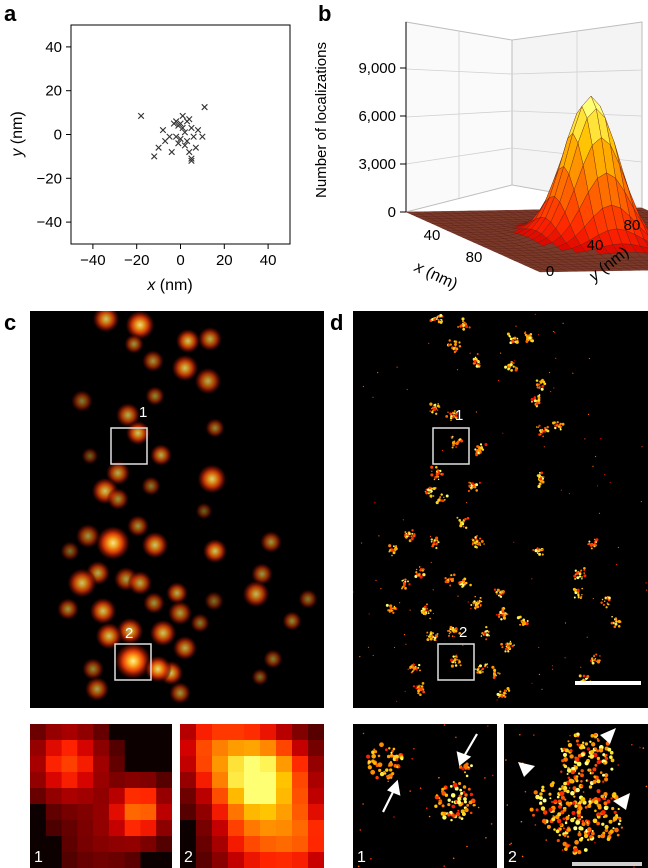 This screenshot has height=868, width=648. I want to click on surface-cell, so click(542, 271).